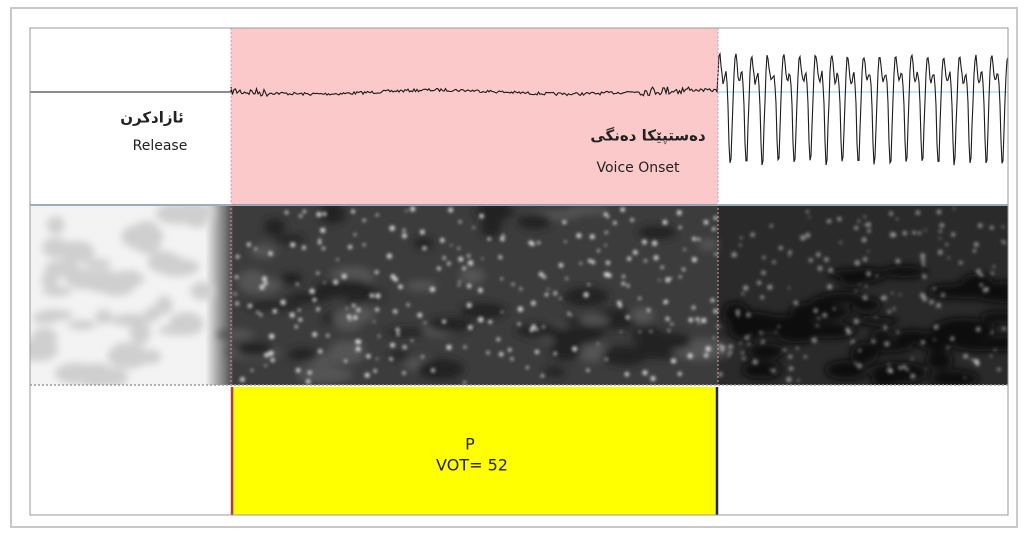 Image resolution: width=1026 pixels, height=535 pixels. What do you see at coordinates (470, 444) in the screenshot?
I see `phoneme-label: P` at bounding box center [470, 444].